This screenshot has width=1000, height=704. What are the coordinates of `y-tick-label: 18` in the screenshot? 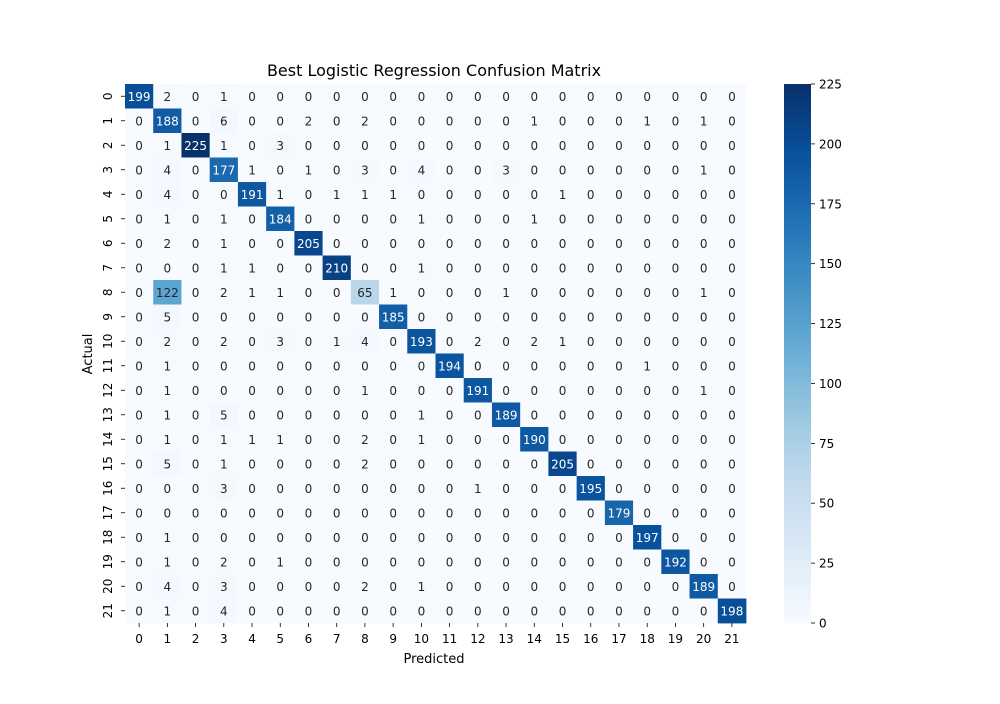 It's located at (108, 537).